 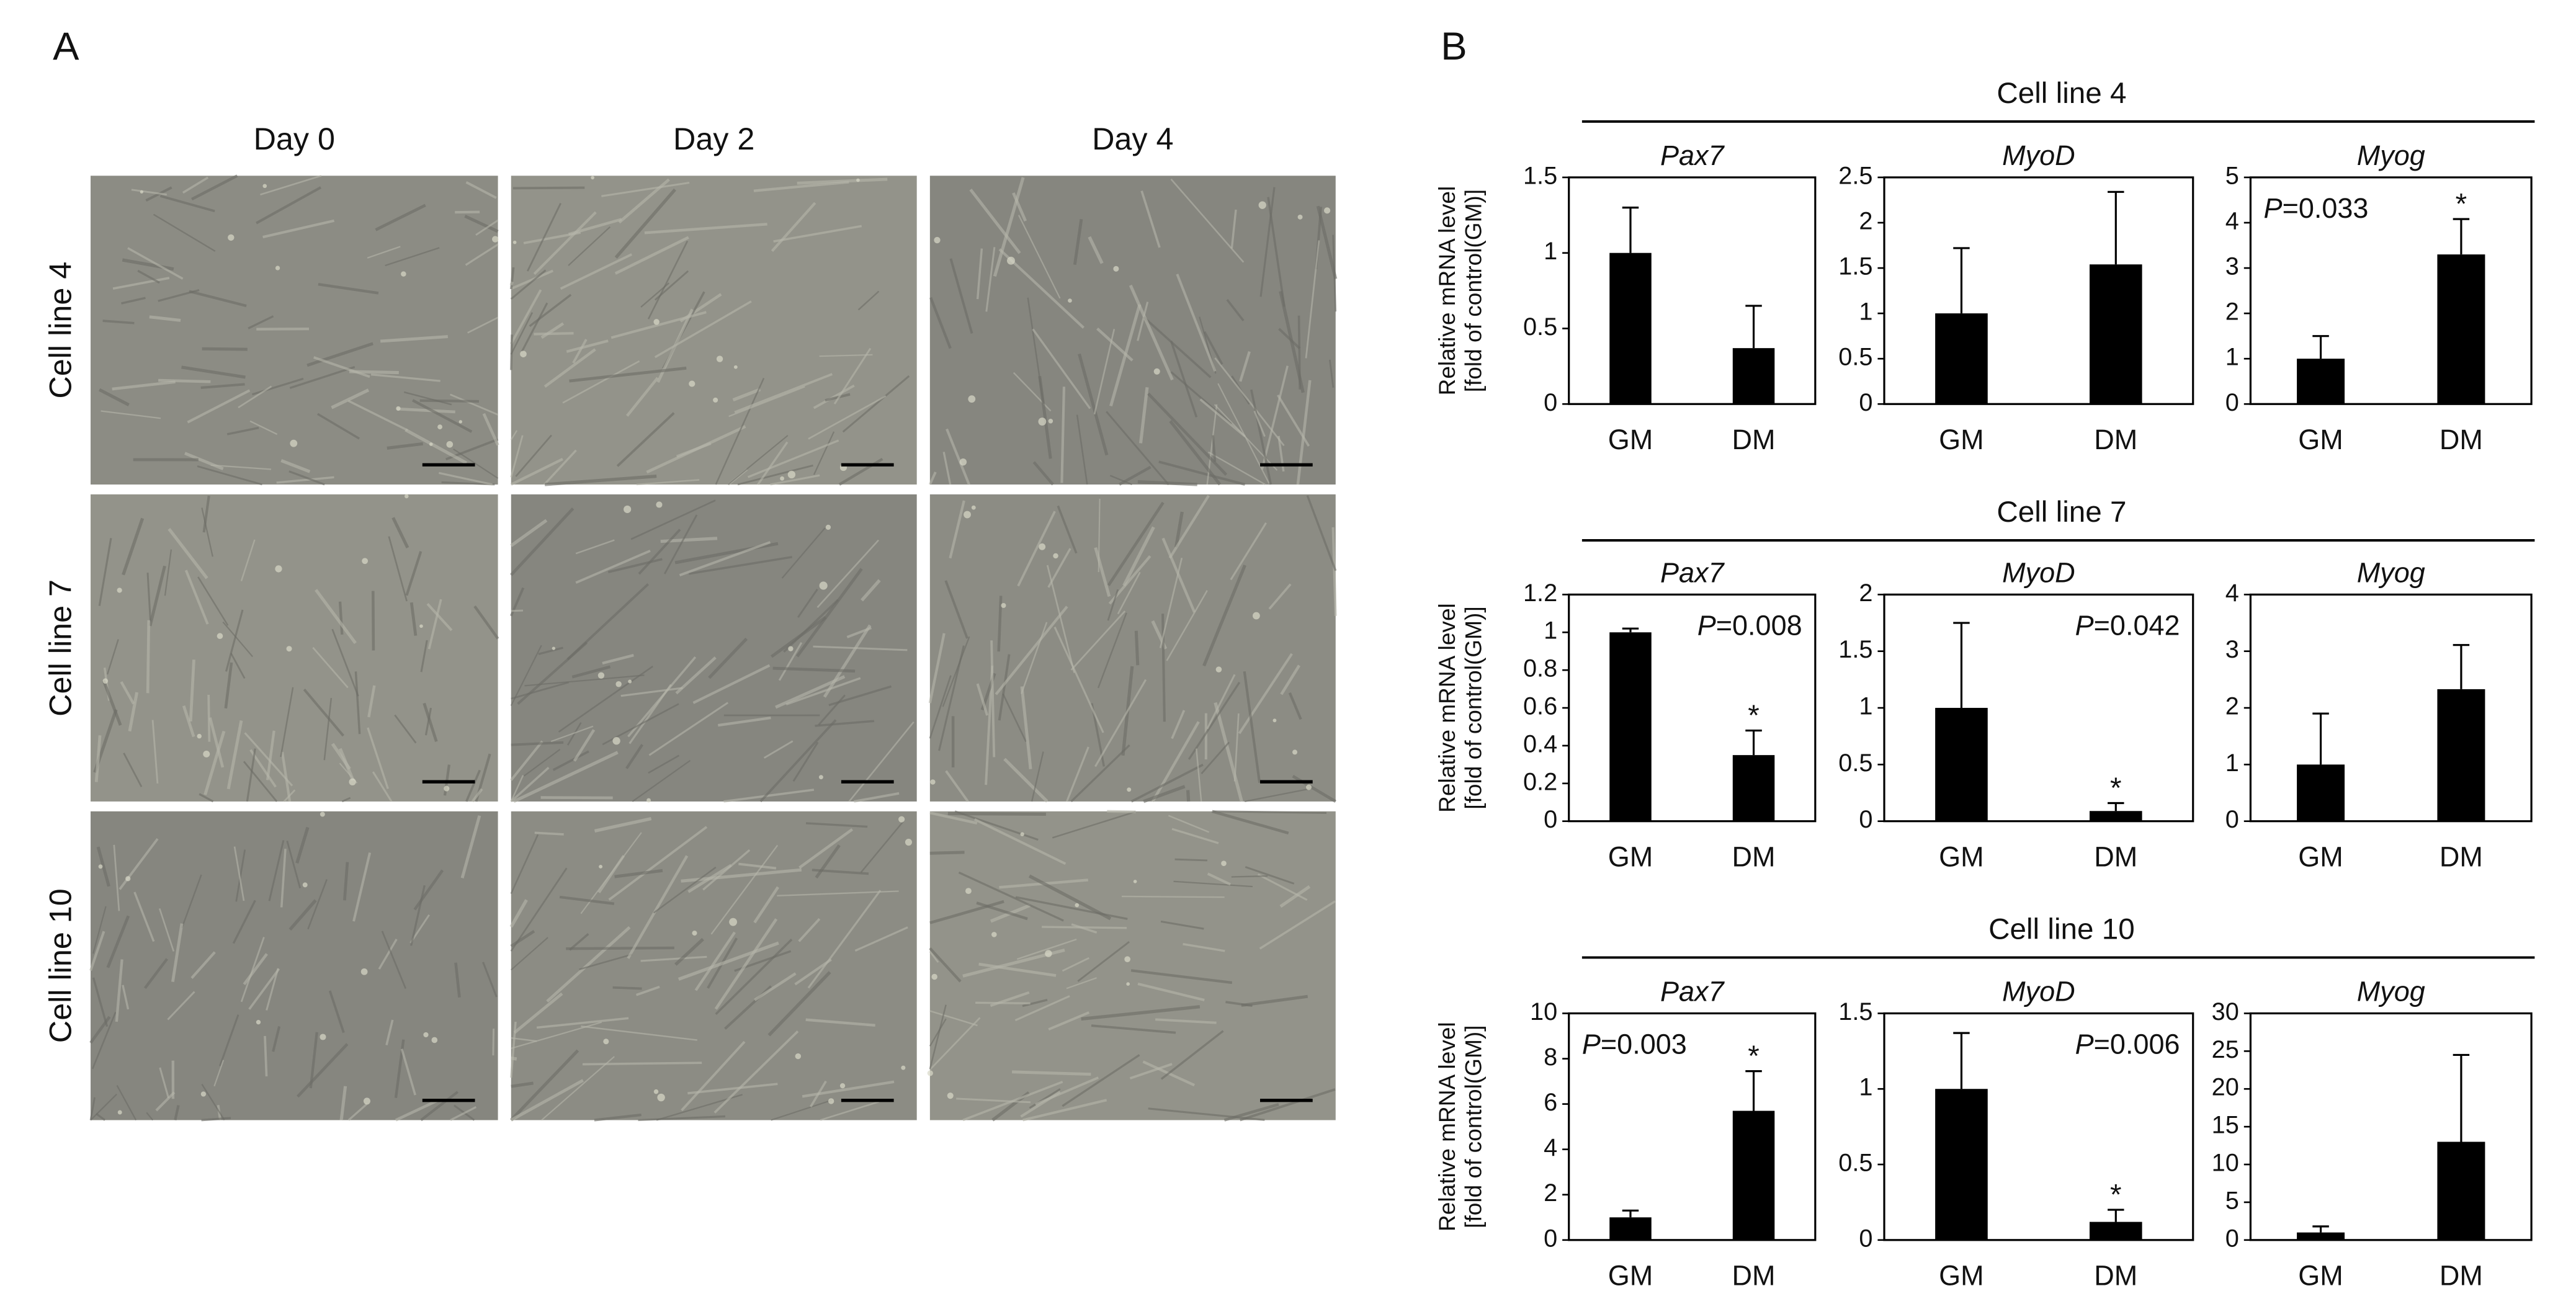 I want to click on y-tick-label: 2, so click(x=2232, y=707).